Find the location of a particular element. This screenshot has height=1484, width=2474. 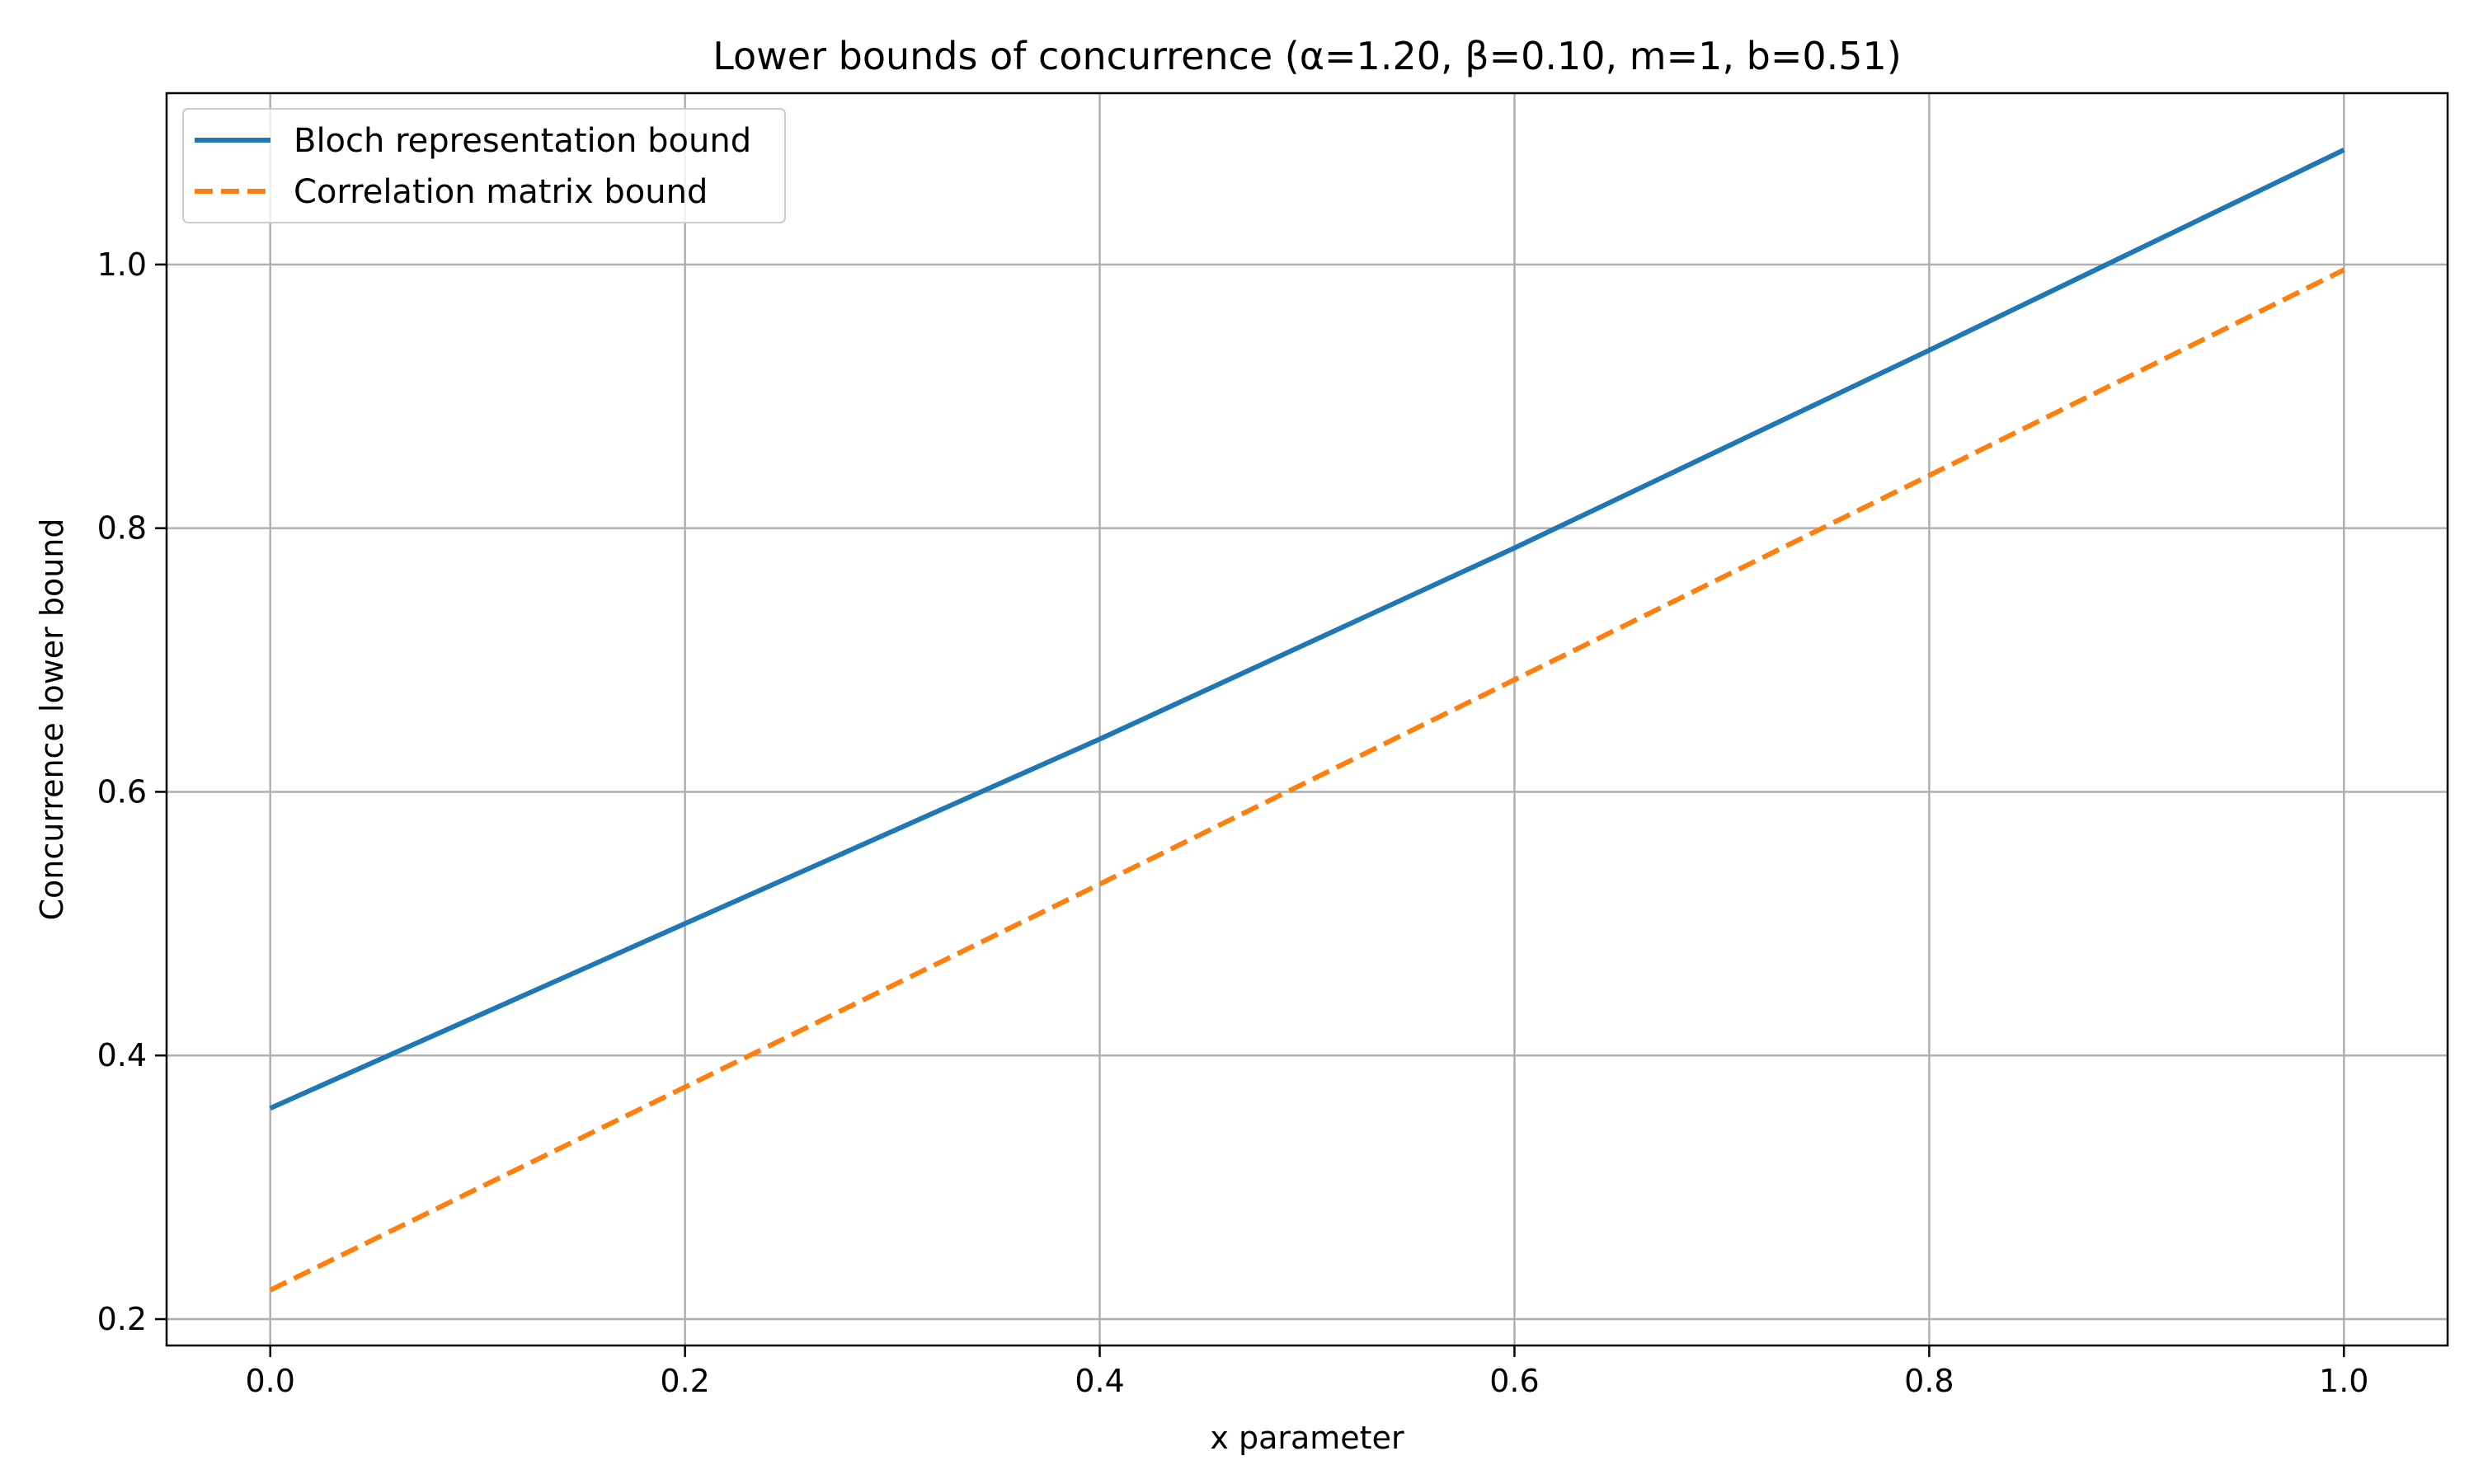

y-tick-label: 0.6 is located at coordinates (122, 791).